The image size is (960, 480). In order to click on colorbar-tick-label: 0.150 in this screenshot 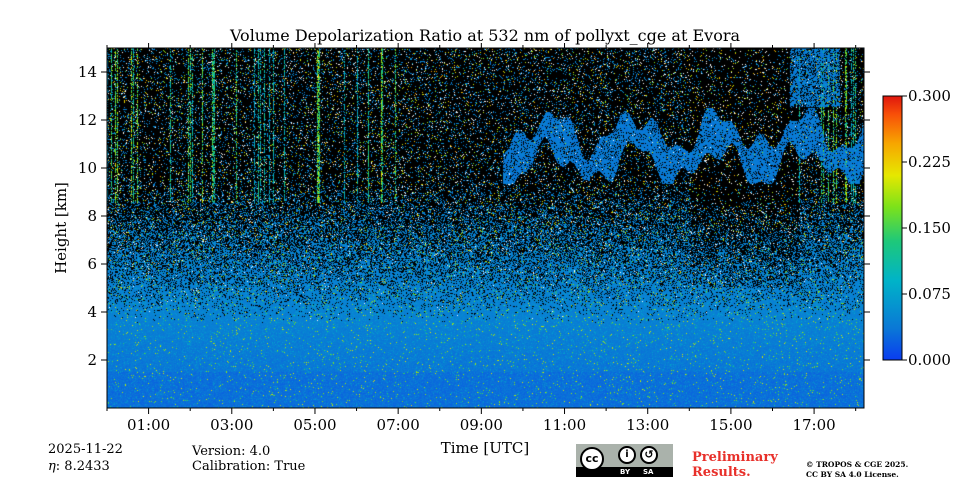, I will do `click(929, 228)`.